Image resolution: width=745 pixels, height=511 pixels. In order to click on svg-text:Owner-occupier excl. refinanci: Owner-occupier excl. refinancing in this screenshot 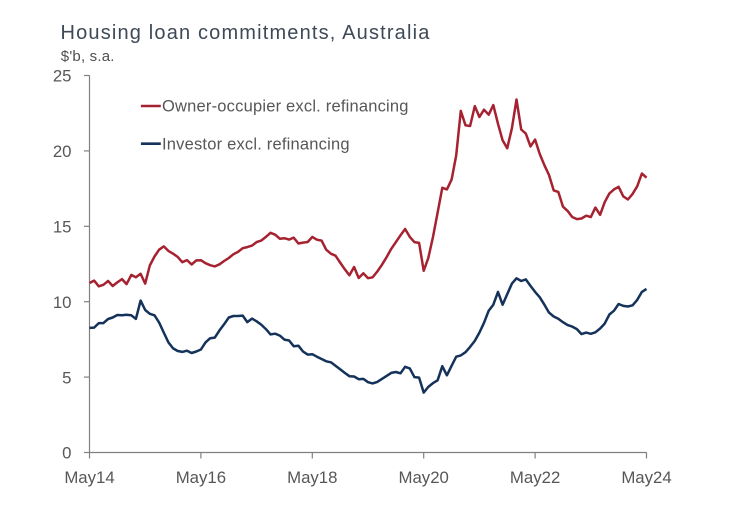, I will do `click(285, 107)`.